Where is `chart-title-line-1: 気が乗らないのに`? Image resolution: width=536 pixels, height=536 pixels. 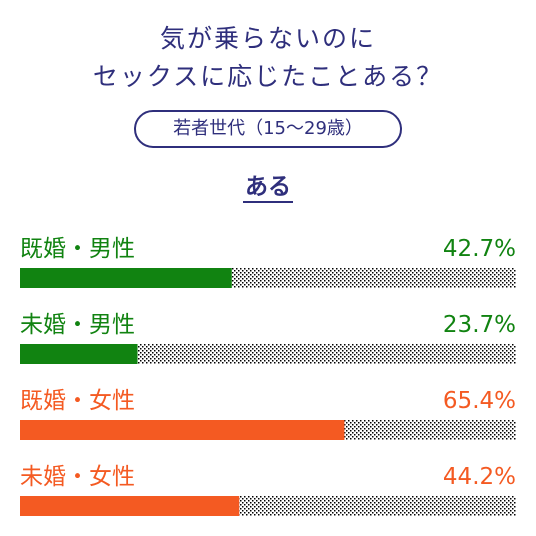 chart-title-line-1: 気が乗らないのに is located at coordinates (267, 38).